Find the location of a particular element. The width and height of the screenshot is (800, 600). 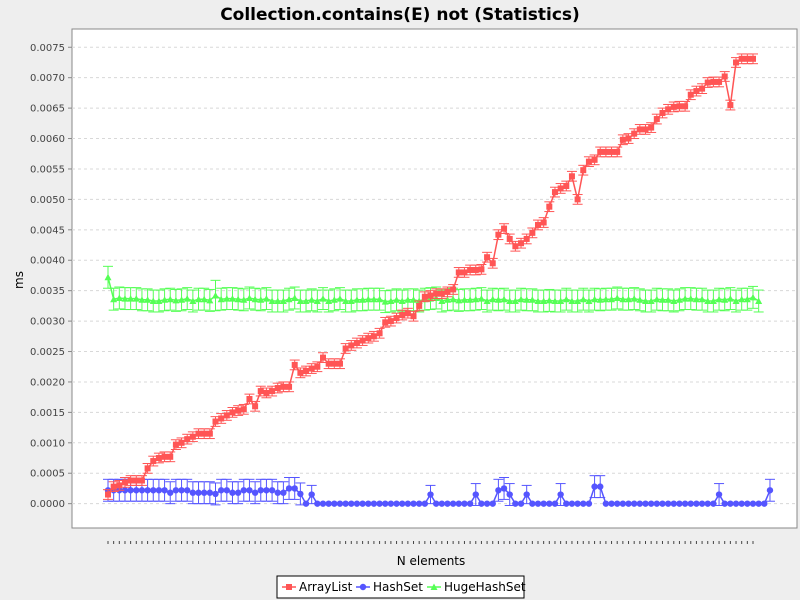

x-axis-label: N elements is located at coordinates (431, 561).